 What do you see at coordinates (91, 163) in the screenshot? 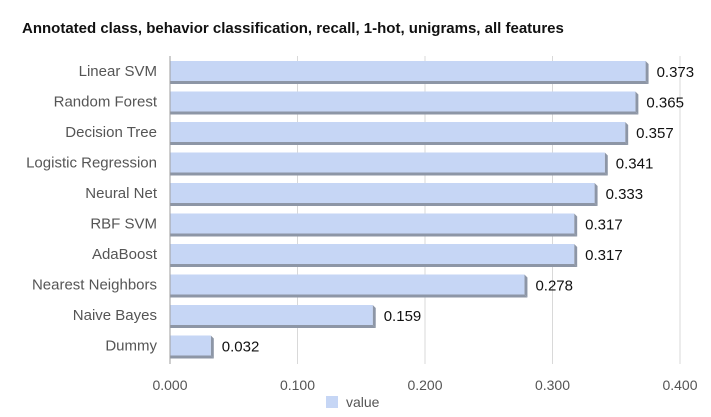
I see `category-label: Logistic Regression` at bounding box center [91, 163].